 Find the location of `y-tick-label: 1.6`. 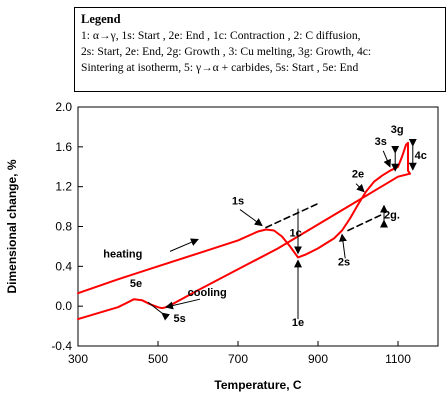

y-tick-label: 1.6 is located at coordinates (63, 147).